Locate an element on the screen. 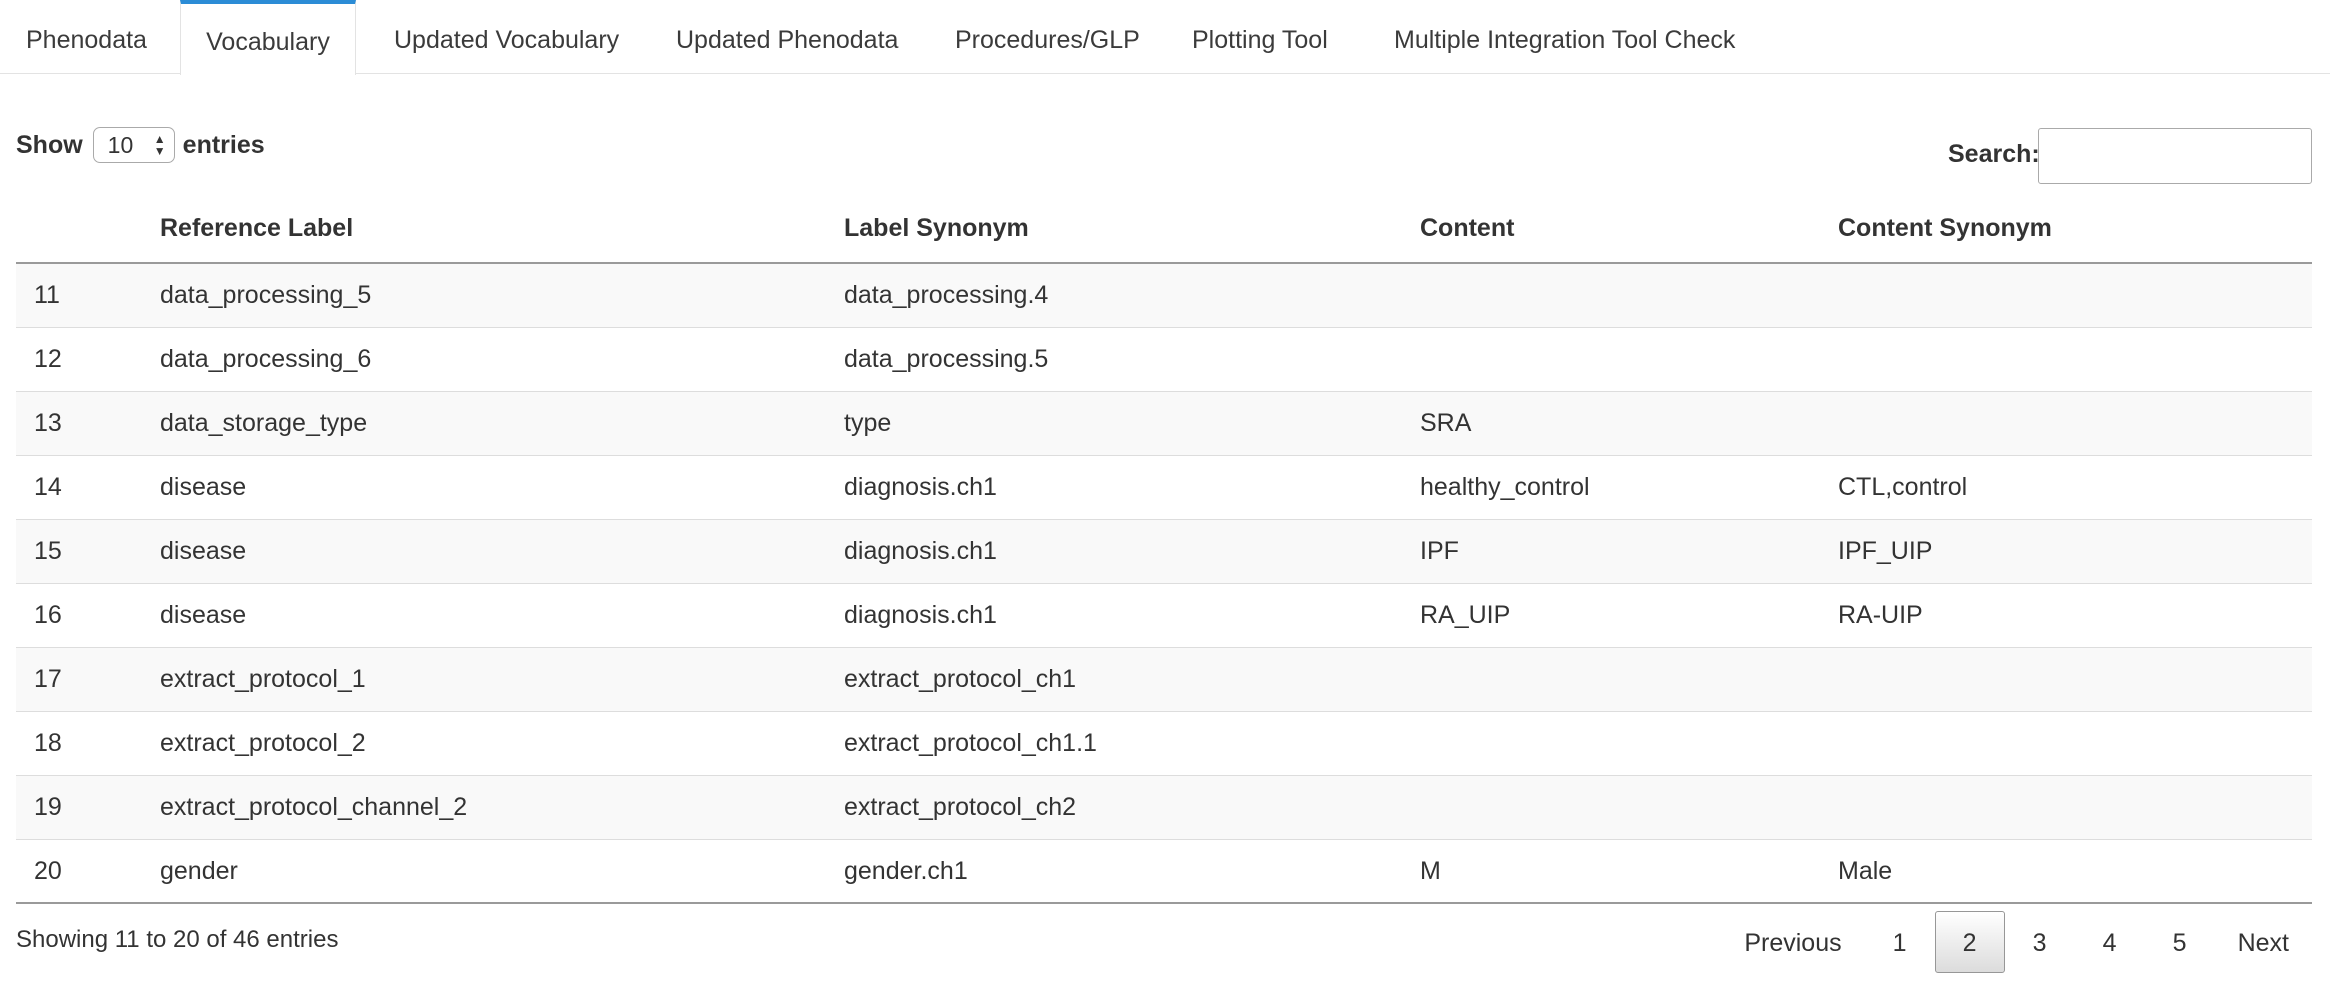  cell-index: 14 is located at coordinates (48, 487).